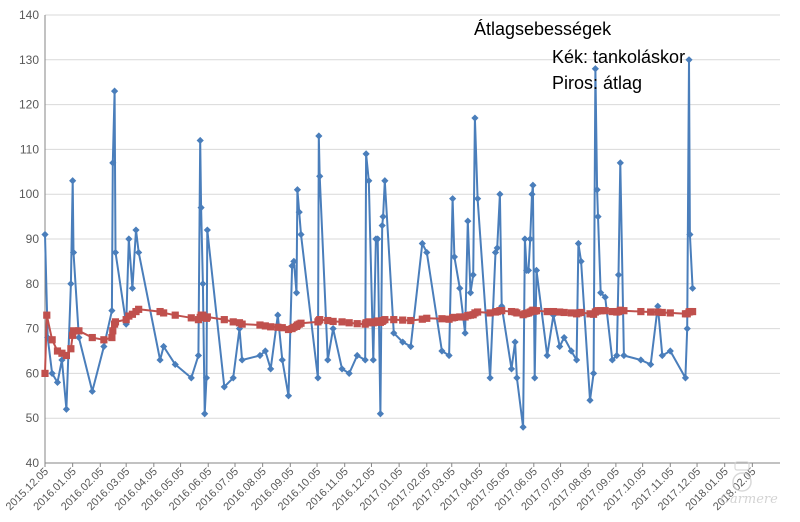 The height and width of the screenshot is (522, 800). Describe the element at coordinates (29, 149) in the screenshot. I see `y-tick-label: 110` at that location.